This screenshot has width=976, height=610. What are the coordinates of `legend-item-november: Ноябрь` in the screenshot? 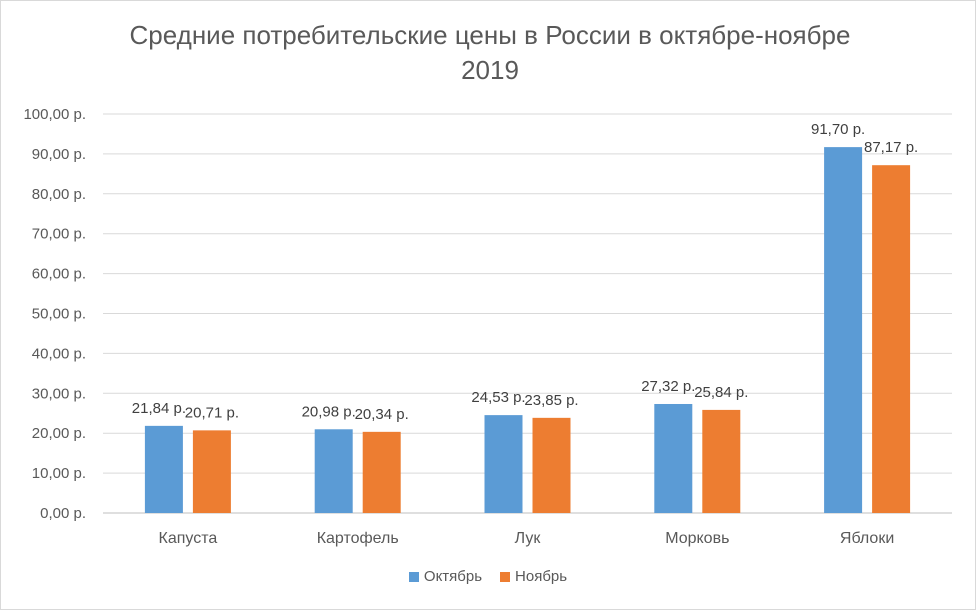 It's located at (533, 576).